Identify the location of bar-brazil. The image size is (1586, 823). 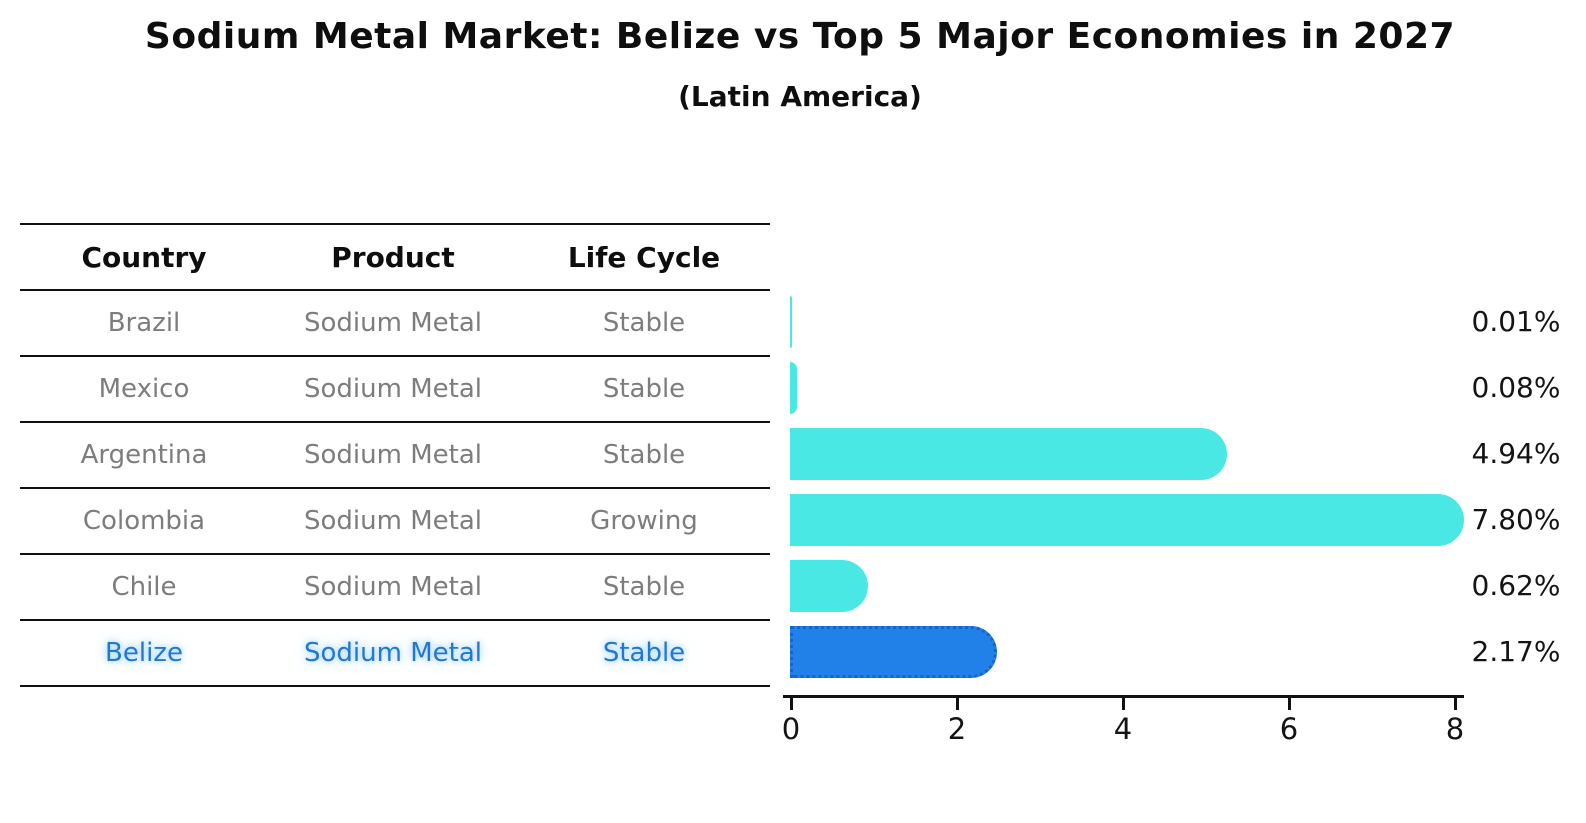
(791, 322).